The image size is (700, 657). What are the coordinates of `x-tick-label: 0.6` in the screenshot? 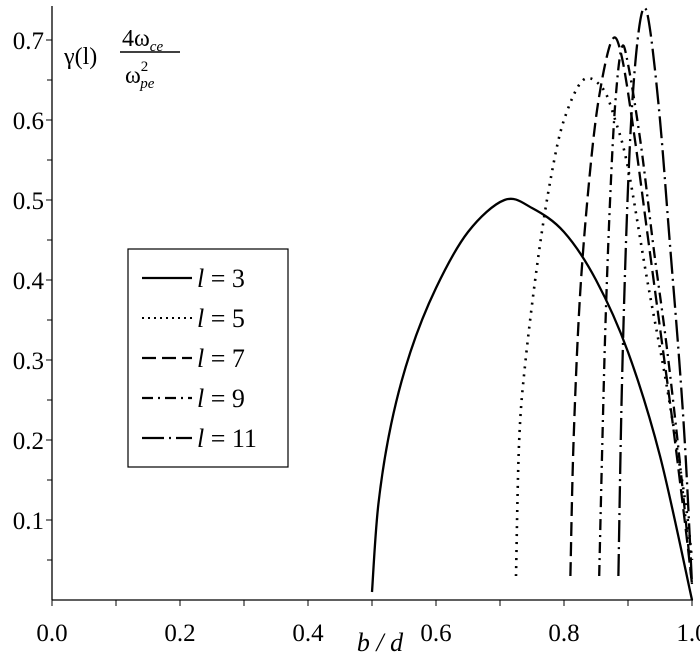 It's located at (435, 633).